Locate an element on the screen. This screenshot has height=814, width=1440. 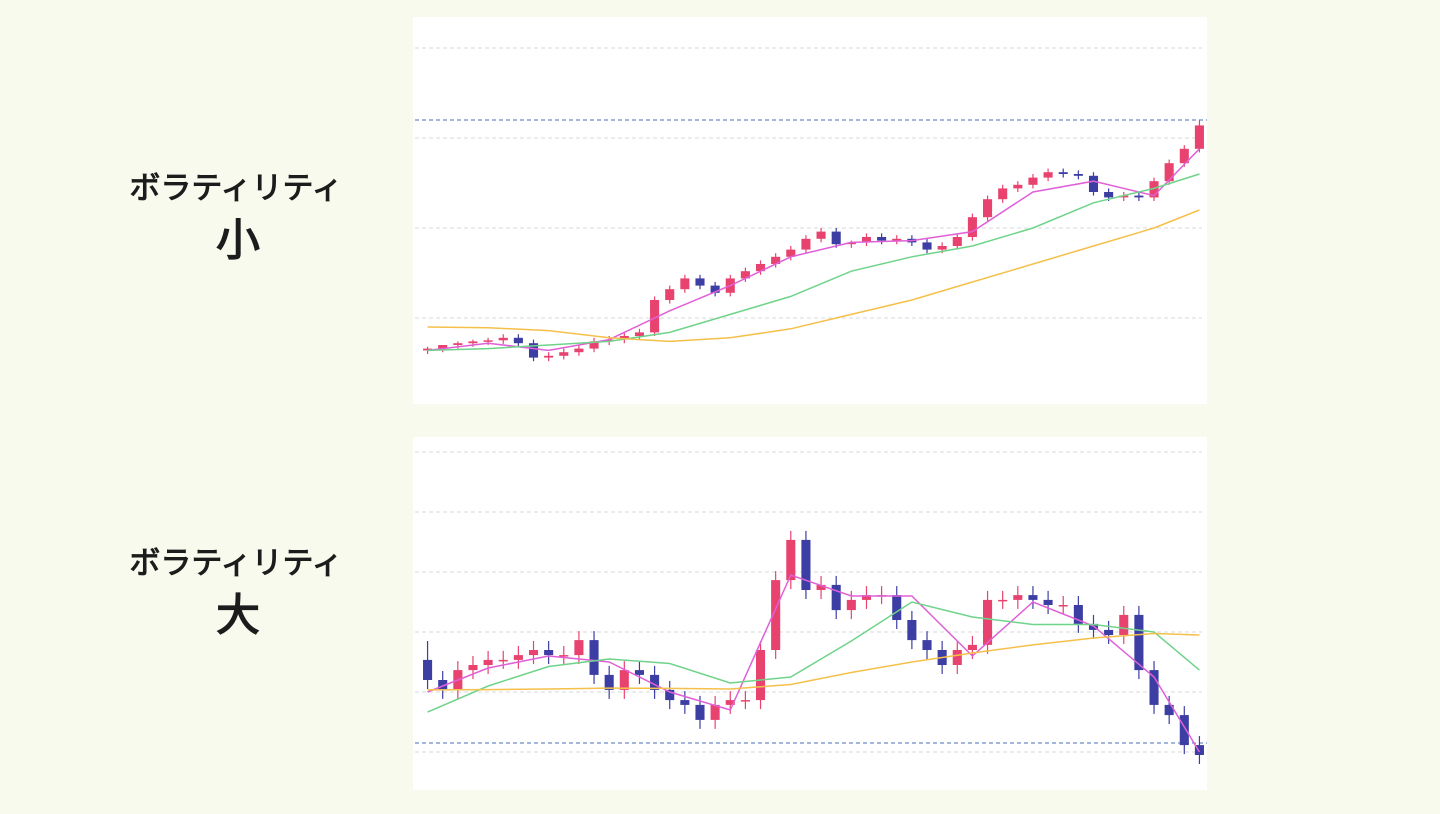
chart-subtitle: 大 is located at coordinates (238, 615).